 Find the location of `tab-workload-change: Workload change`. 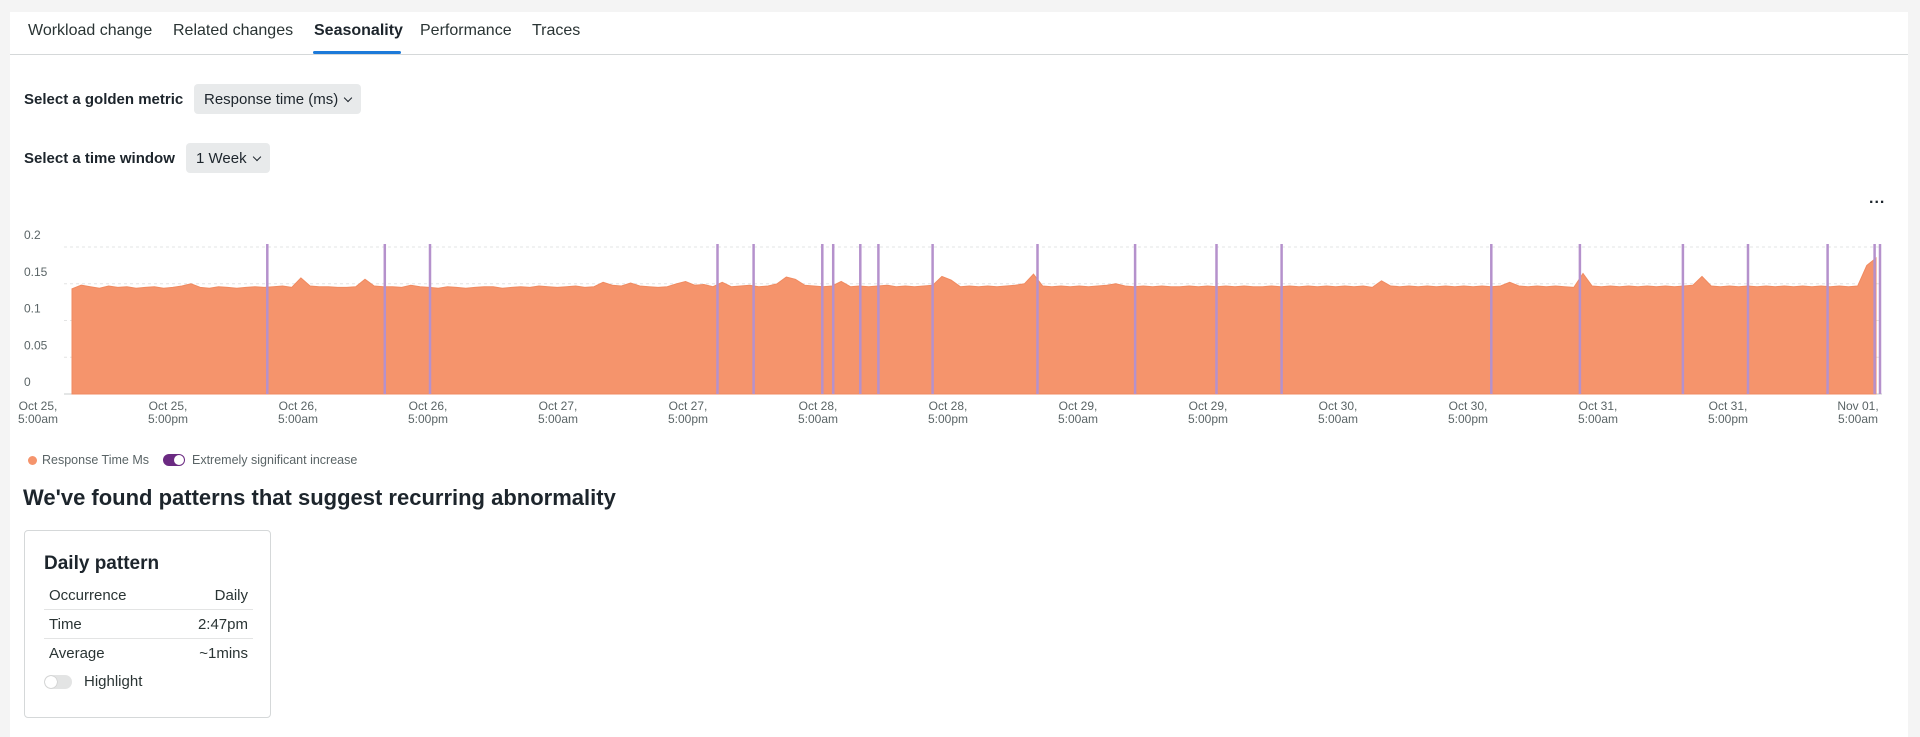

tab-workload-change: Workload change is located at coordinates (90, 30).